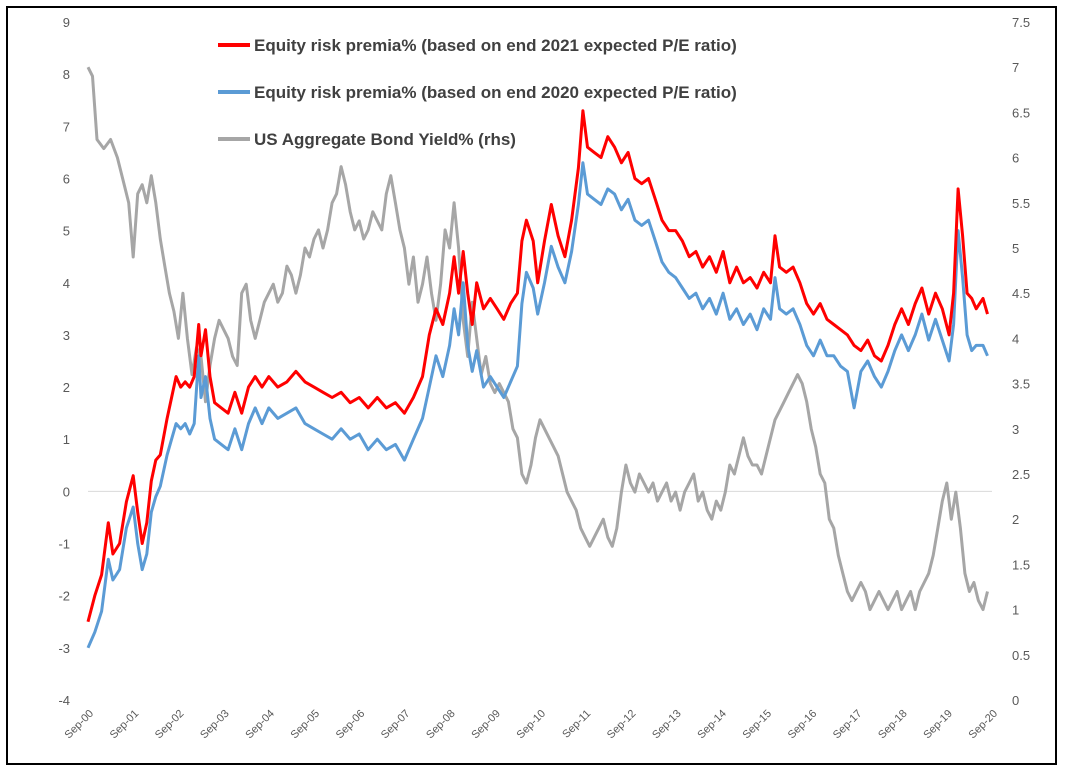  What do you see at coordinates (1021, 564) in the screenshot?
I see `y-right-tick-label: 1.5` at bounding box center [1021, 564].